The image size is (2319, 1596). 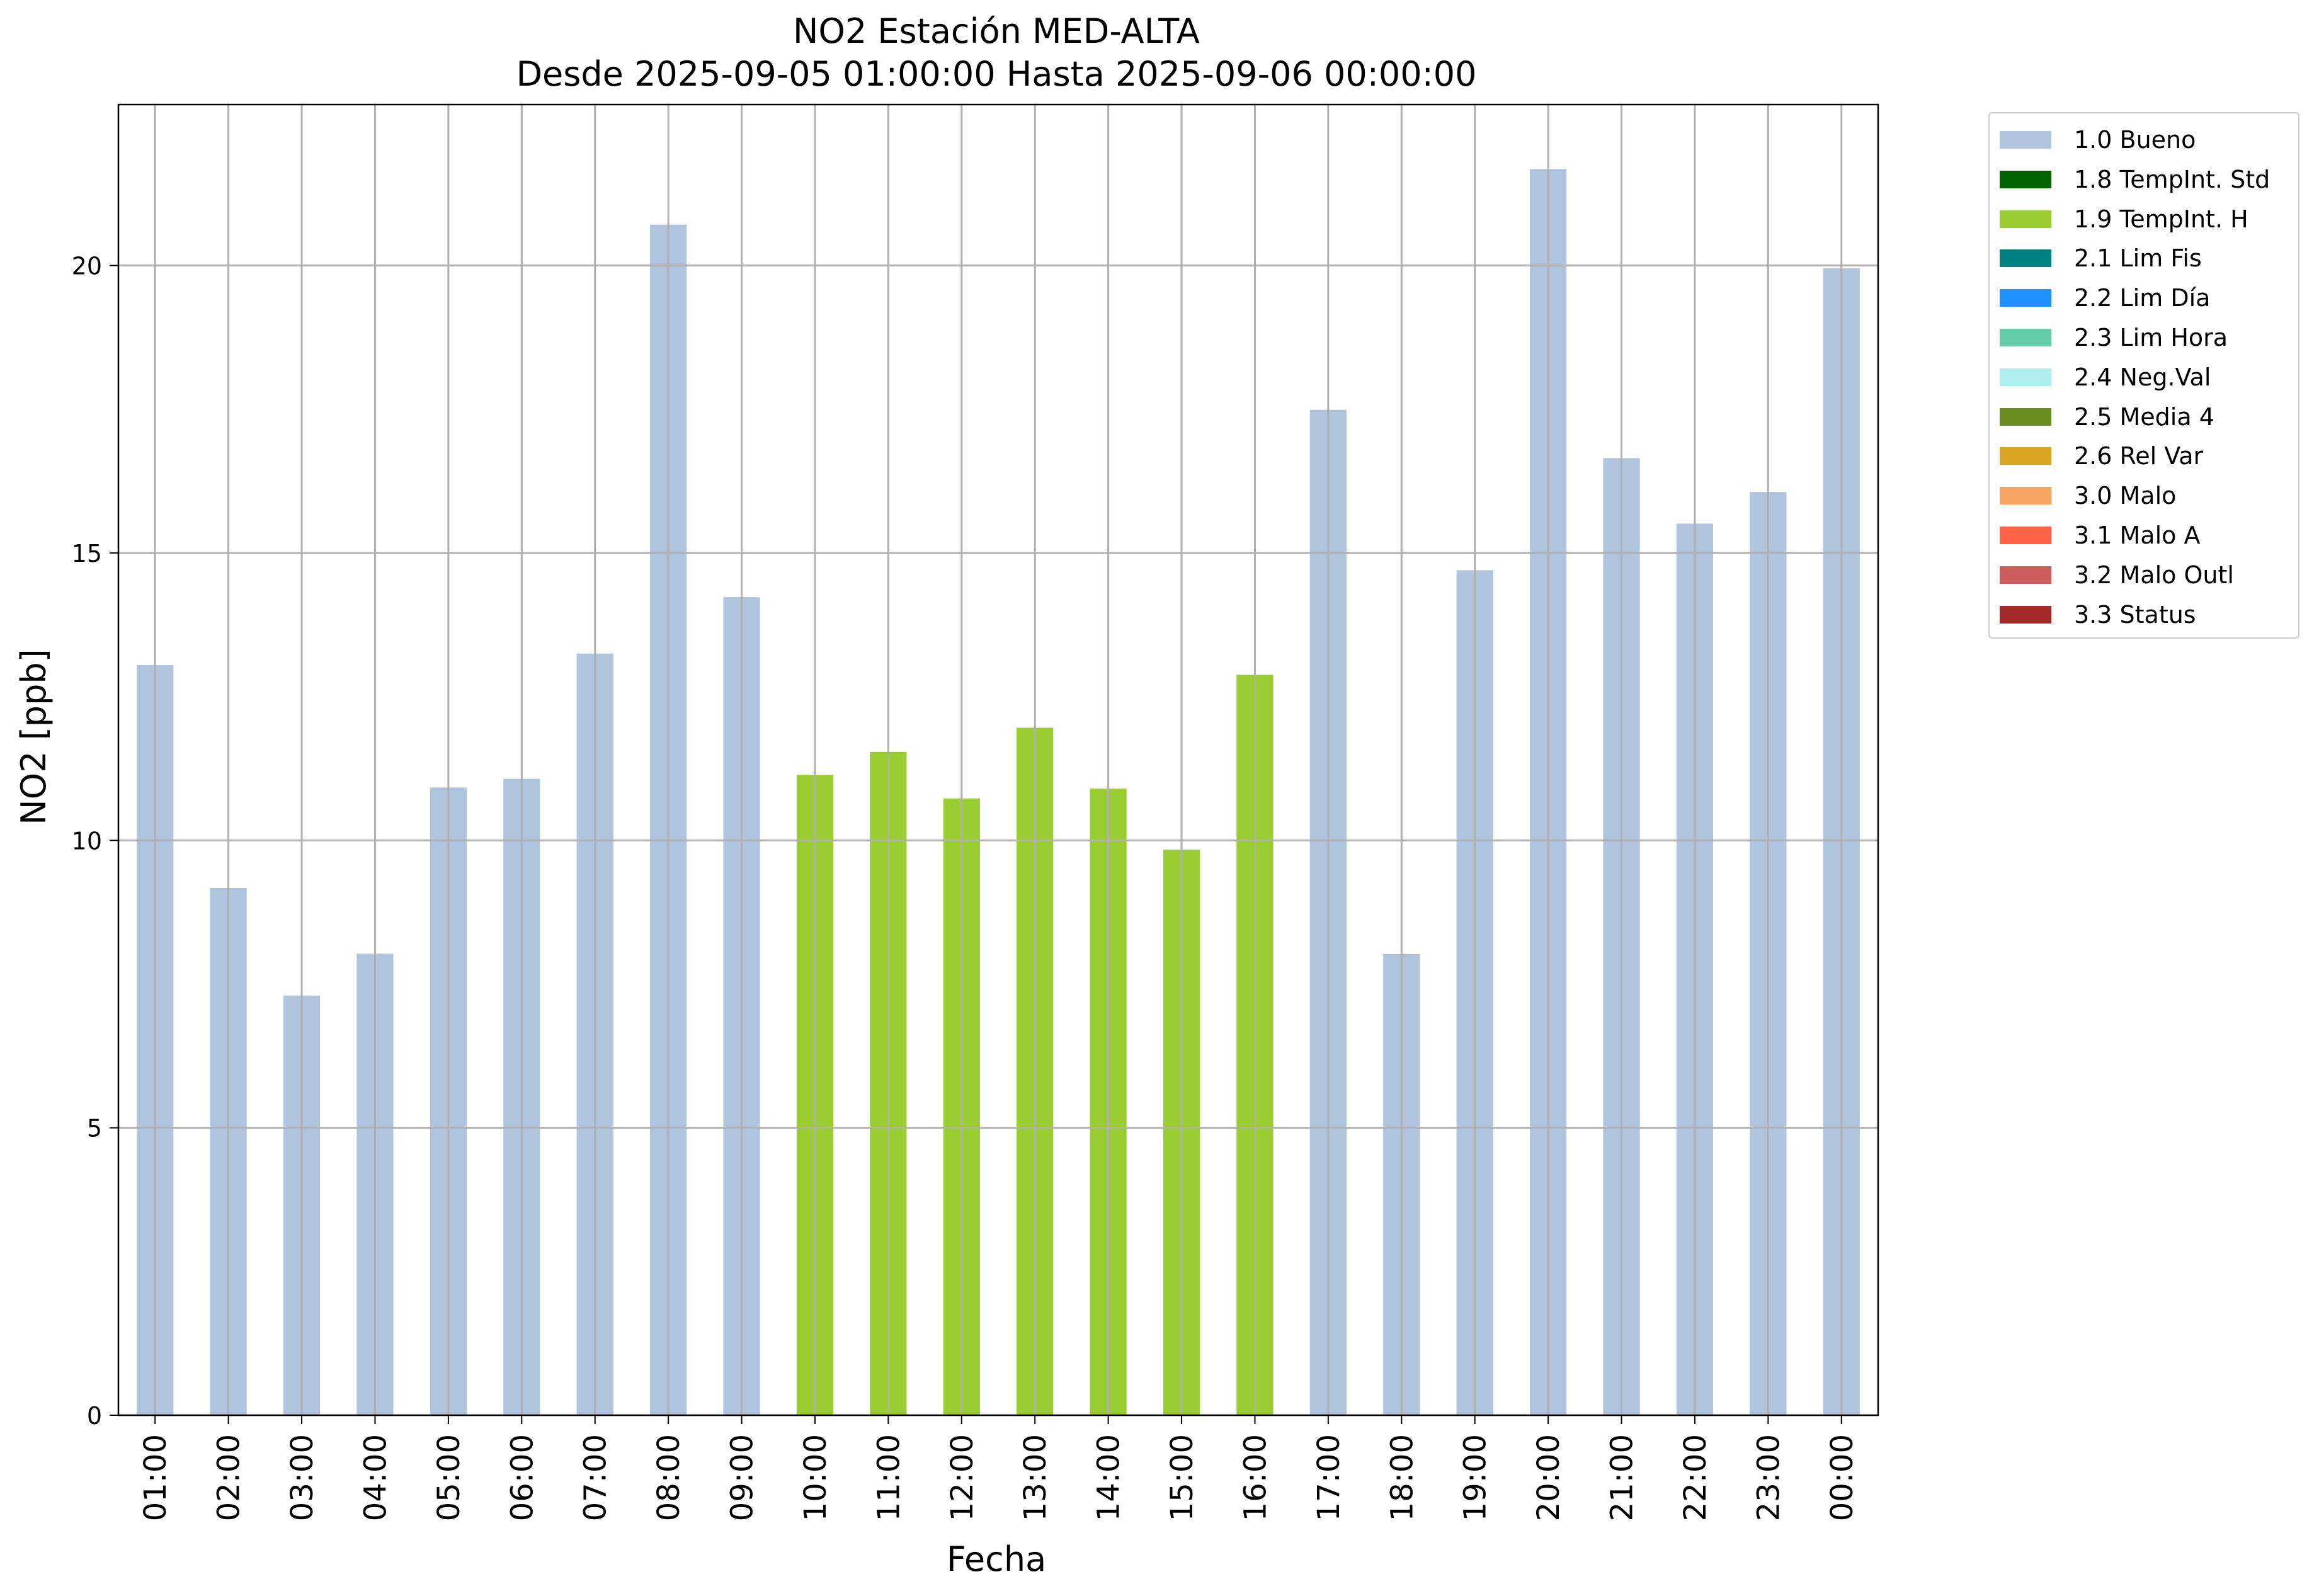 What do you see at coordinates (815, 1477) in the screenshot?
I see `x-tick-label: 10:00` at bounding box center [815, 1477].